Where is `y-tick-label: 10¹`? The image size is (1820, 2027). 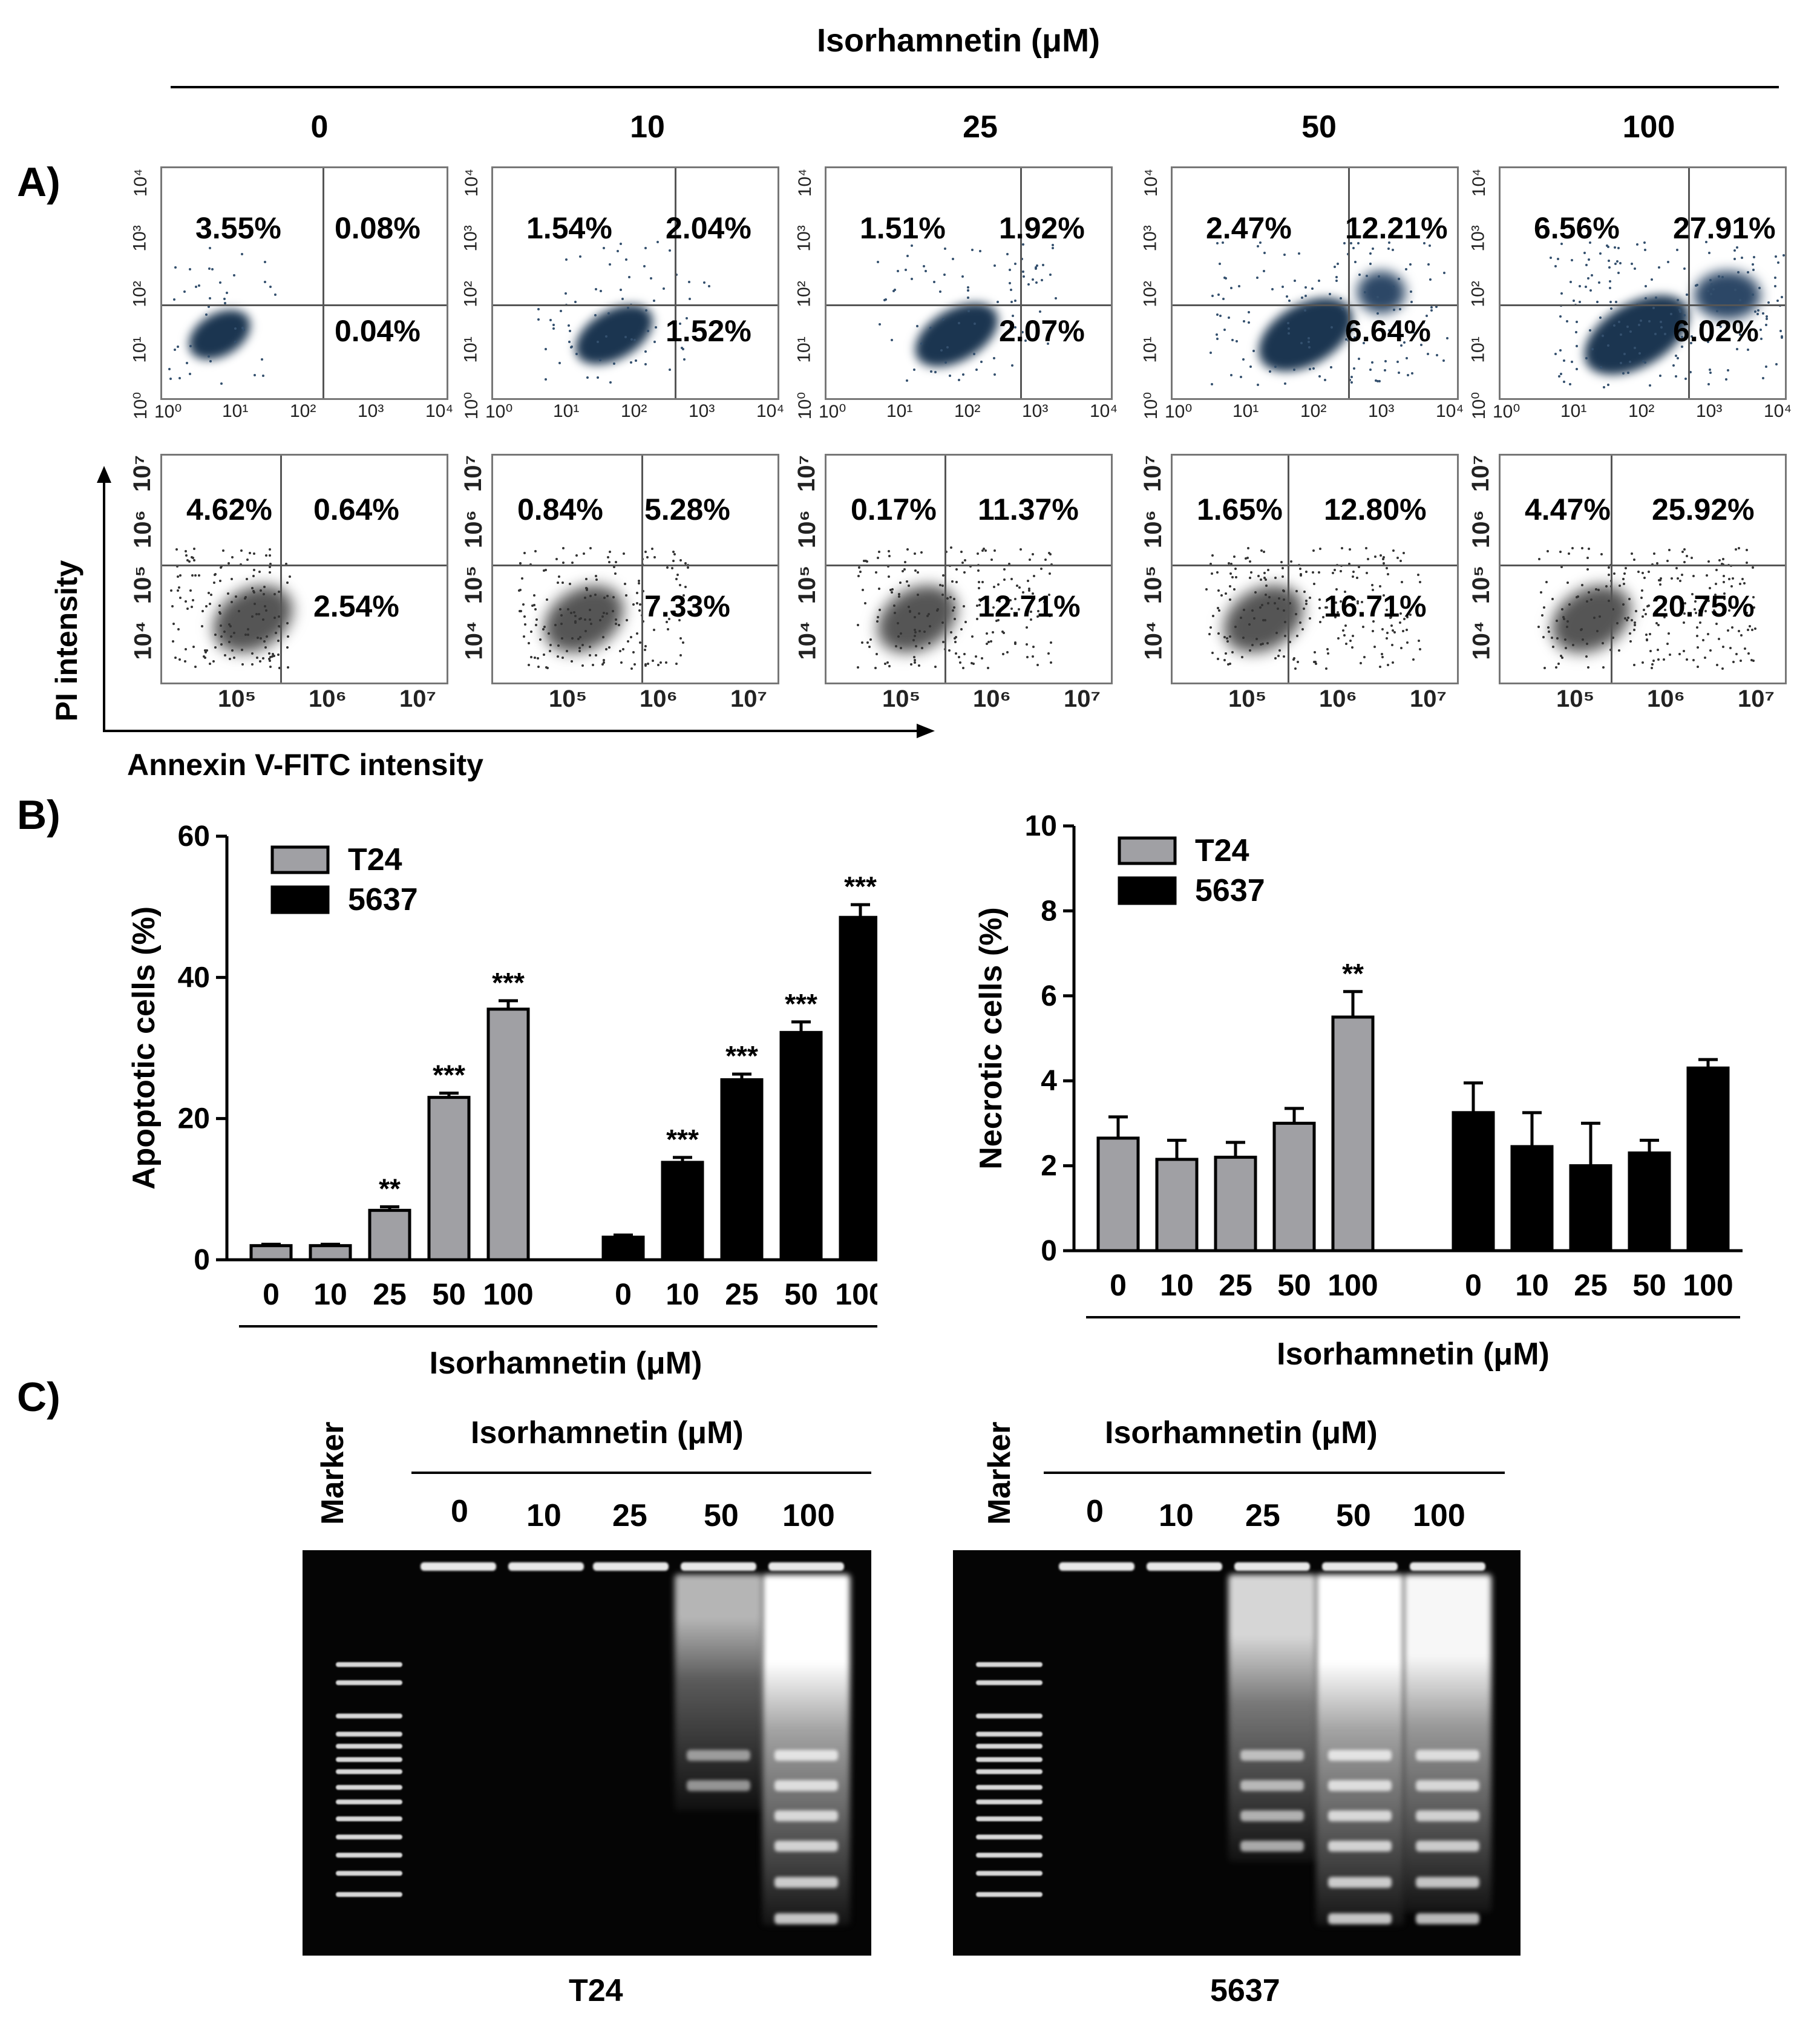 y-tick-label: 10¹ is located at coordinates (804, 349).